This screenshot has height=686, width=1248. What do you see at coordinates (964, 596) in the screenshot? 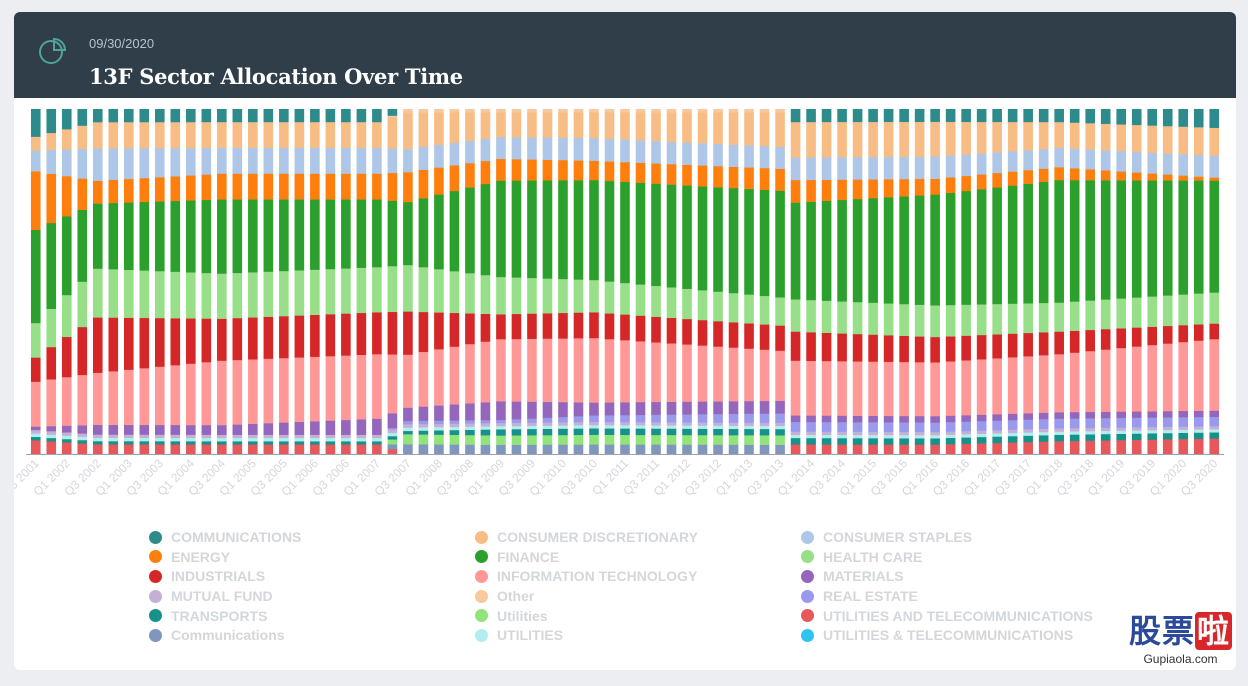
I see `legend-item: REAL ESTATE` at bounding box center [964, 596].